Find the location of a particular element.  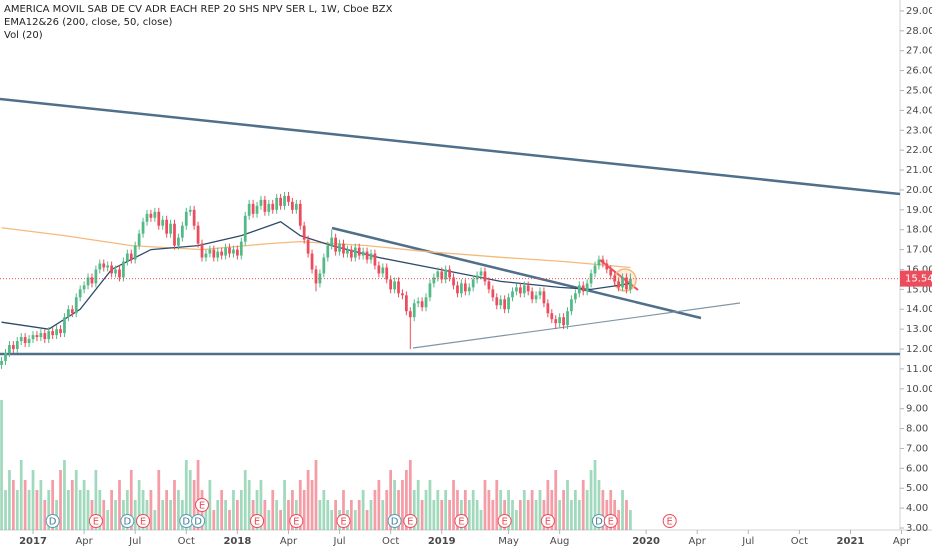

indicator-label: EMA12&26 (200, close, 50, close) is located at coordinates (88, 22).